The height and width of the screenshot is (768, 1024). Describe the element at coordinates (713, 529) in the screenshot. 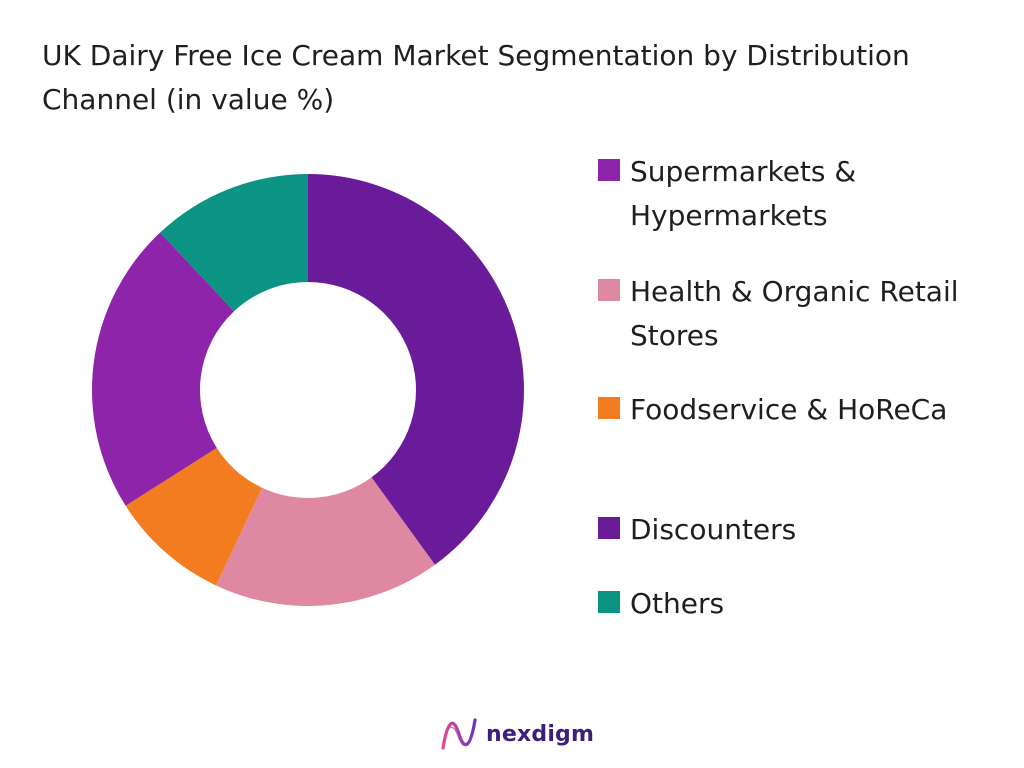

I see `legend-label: Discounters` at that location.